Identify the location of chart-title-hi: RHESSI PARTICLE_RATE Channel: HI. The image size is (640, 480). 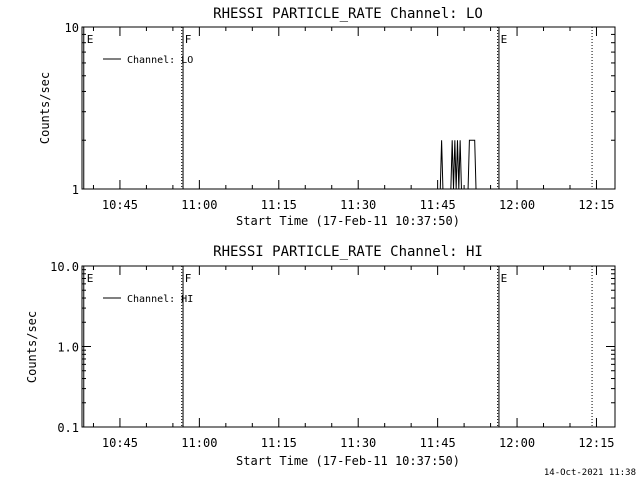
(348, 252).